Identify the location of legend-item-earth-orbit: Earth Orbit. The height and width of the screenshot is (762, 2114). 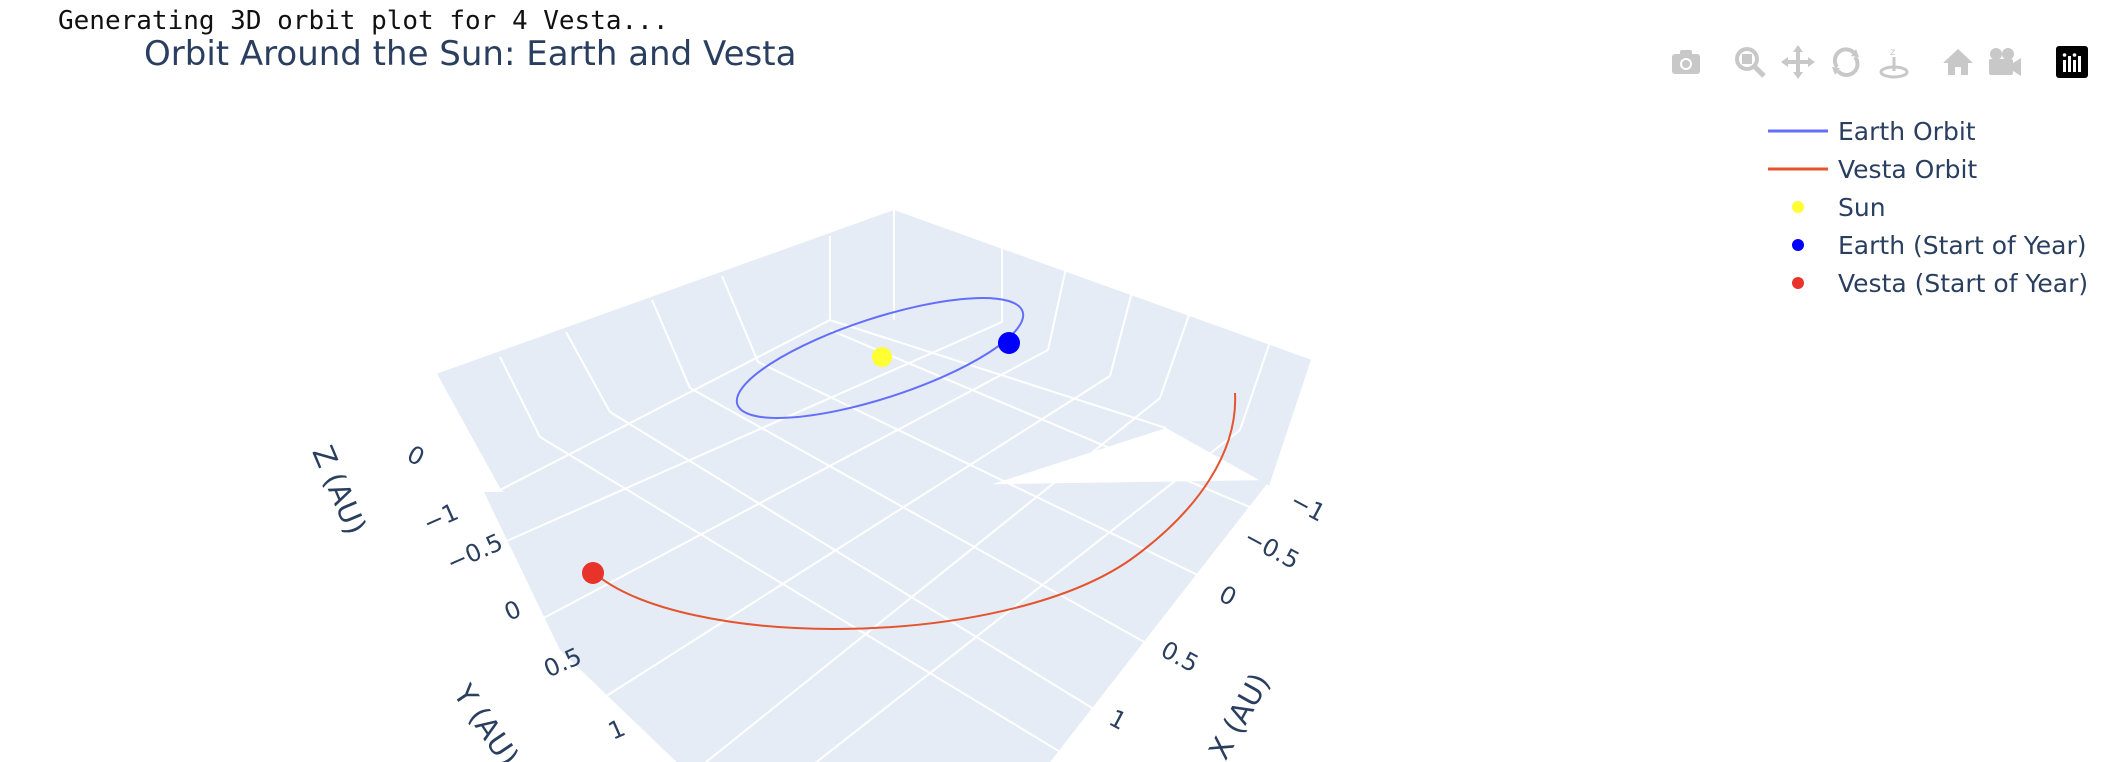
(1928, 131).